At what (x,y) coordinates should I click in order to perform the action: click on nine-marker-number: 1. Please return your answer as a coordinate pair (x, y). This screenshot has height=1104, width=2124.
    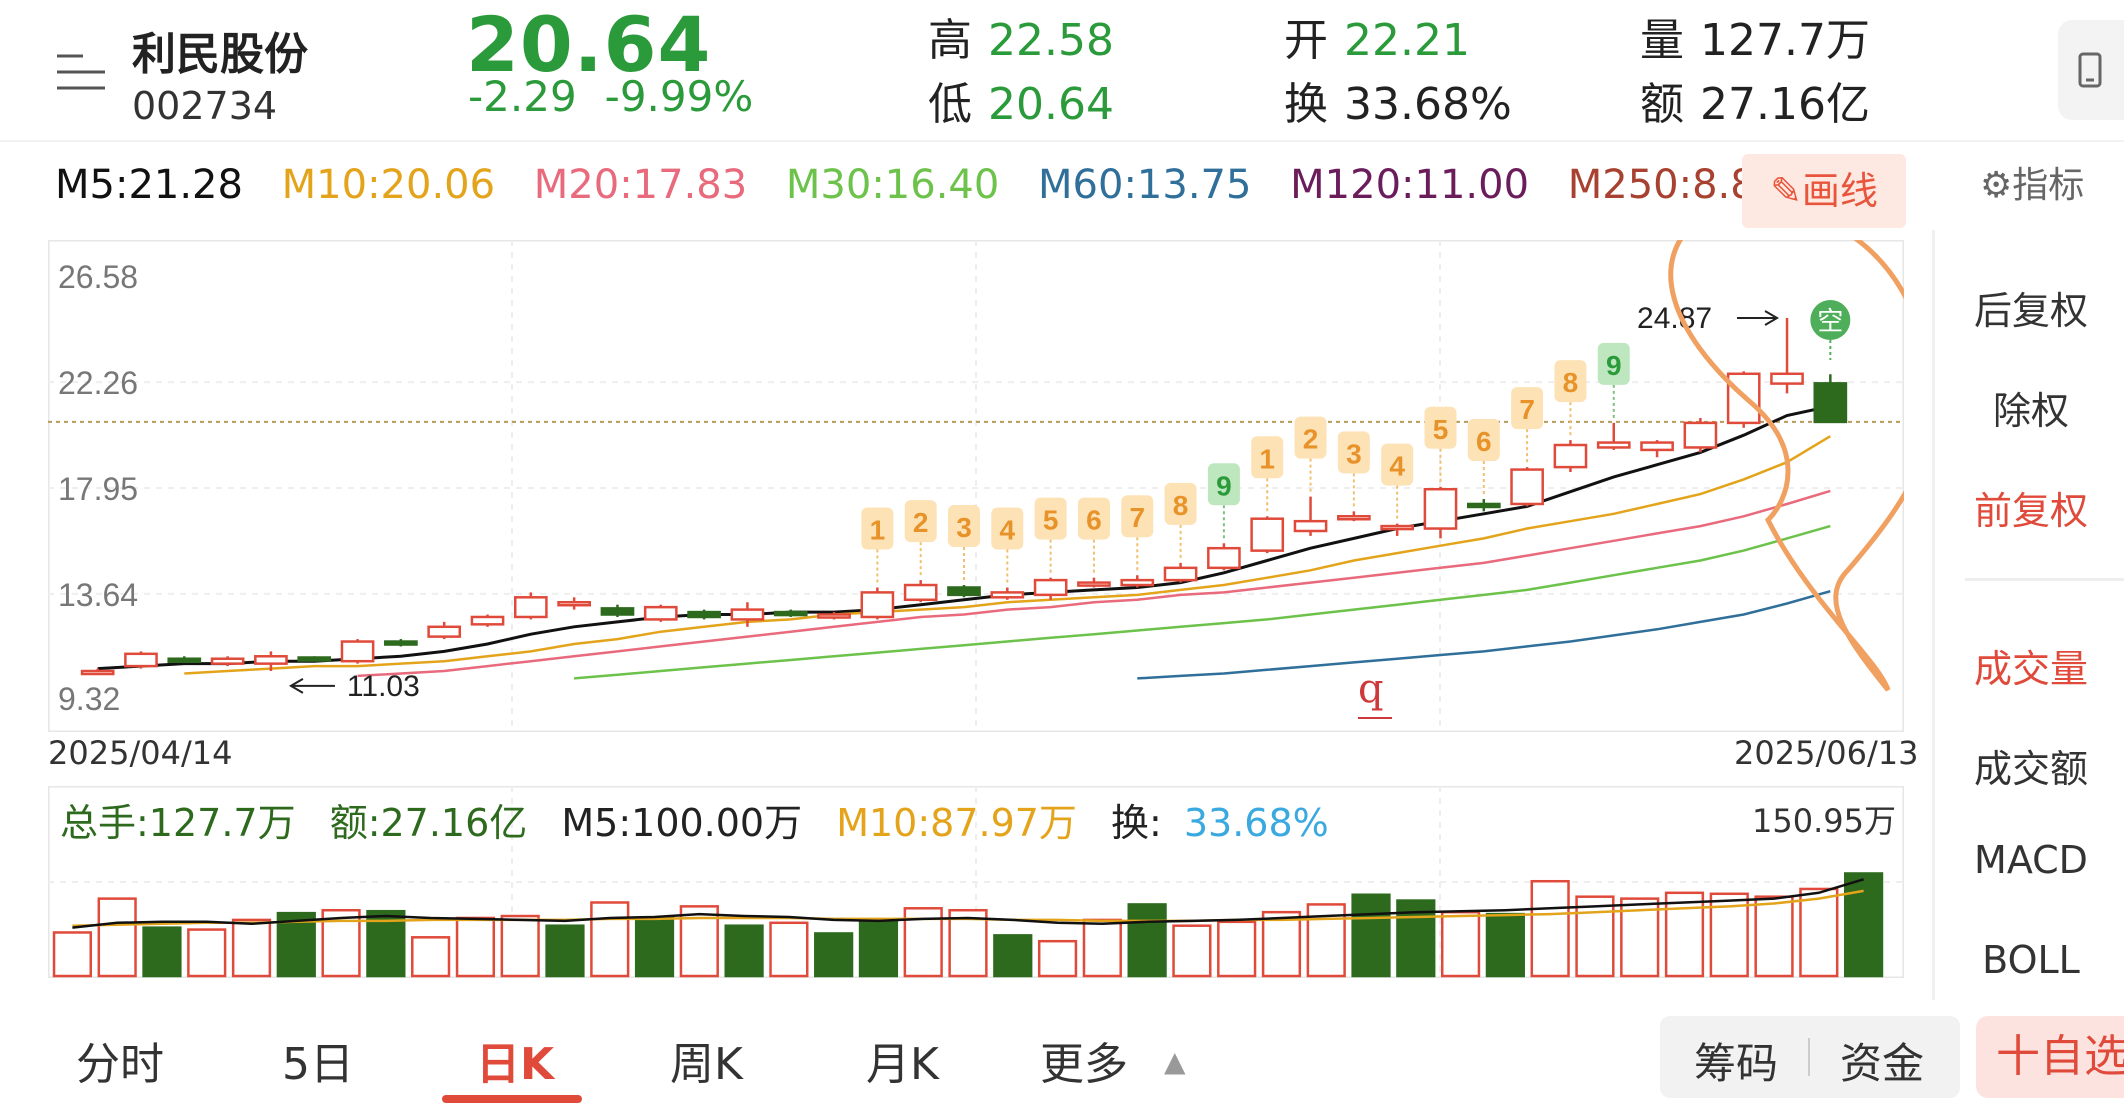
    Looking at the image, I should click on (1267, 458).